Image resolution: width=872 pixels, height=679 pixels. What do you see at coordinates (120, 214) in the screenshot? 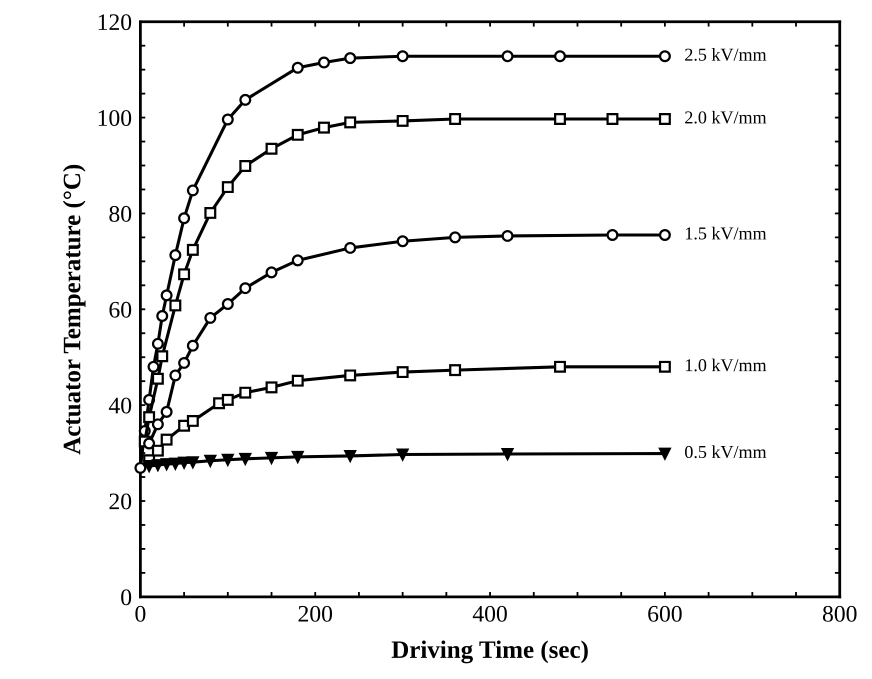
I see `y-tick-label: 80` at bounding box center [120, 214].